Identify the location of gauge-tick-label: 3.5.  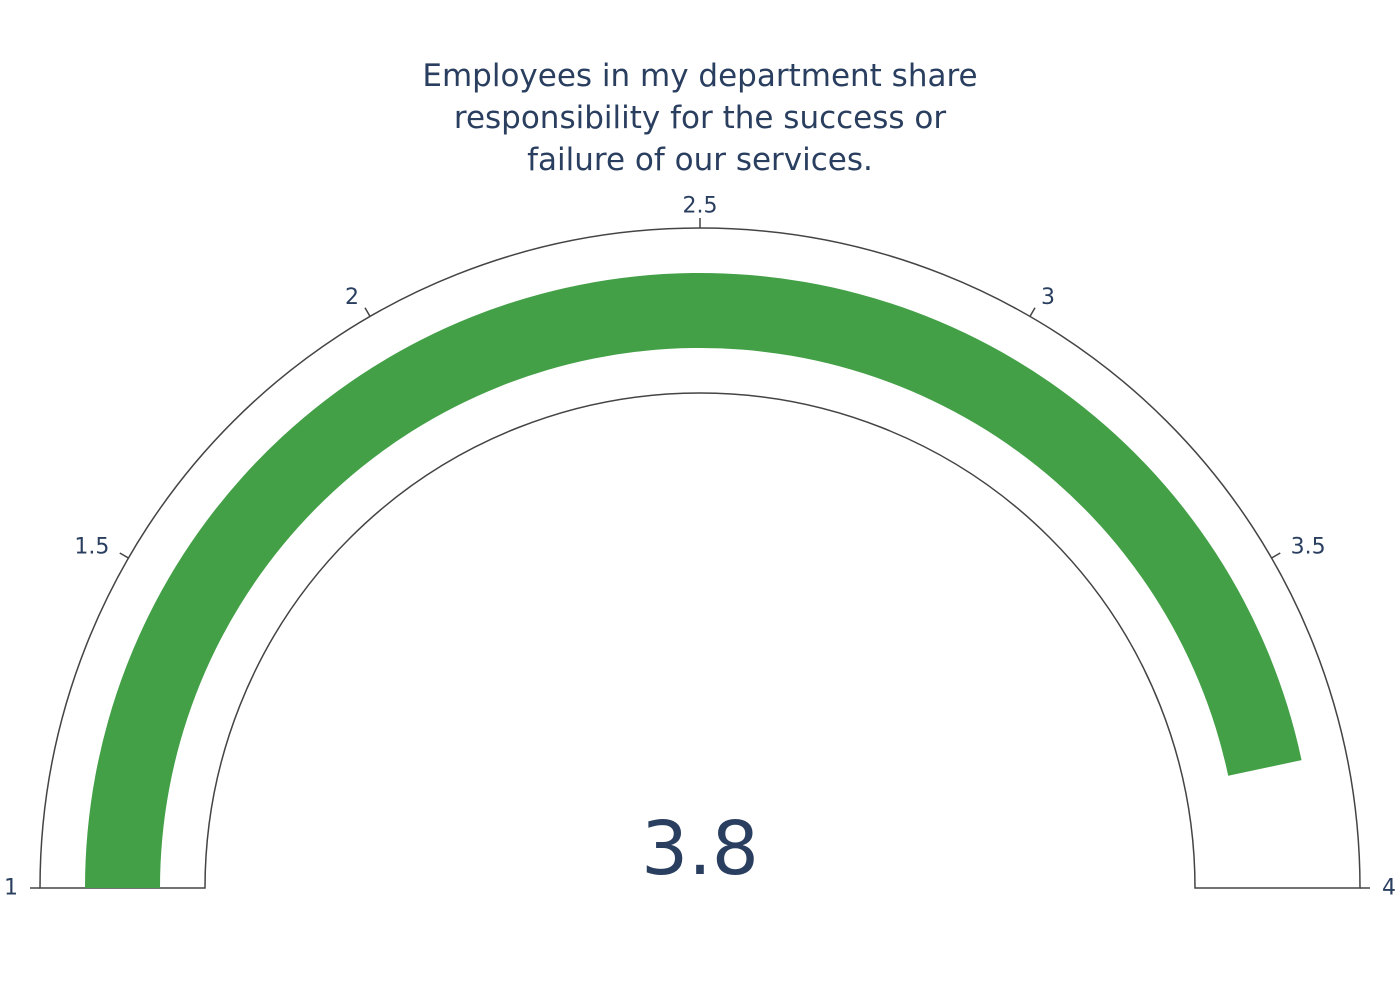
(1308, 547).